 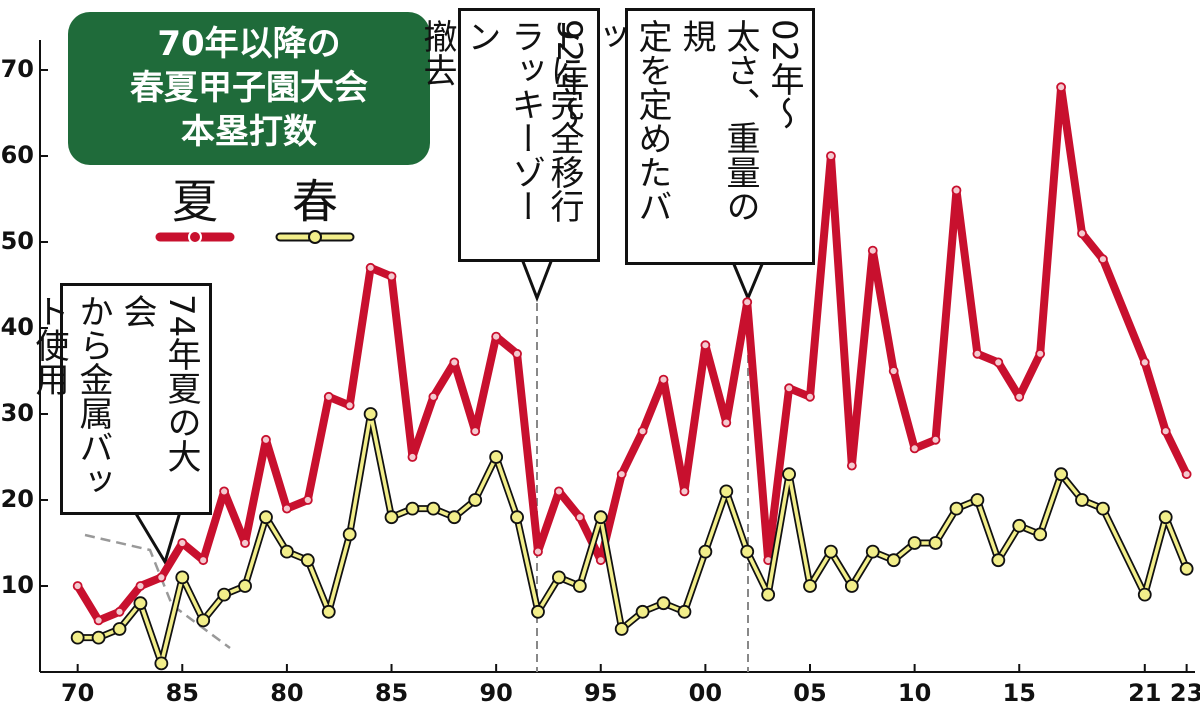 I want to click on legend-item, so click(x=315, y=237).